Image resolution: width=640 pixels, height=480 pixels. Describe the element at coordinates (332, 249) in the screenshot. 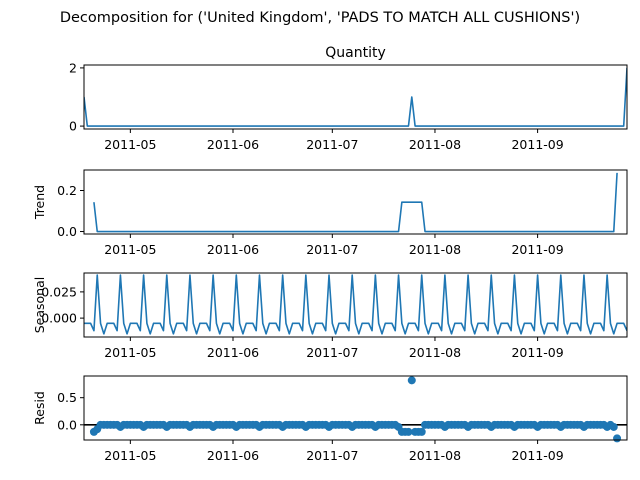

I see `trend-xtick-label: 2011-07` at that location.